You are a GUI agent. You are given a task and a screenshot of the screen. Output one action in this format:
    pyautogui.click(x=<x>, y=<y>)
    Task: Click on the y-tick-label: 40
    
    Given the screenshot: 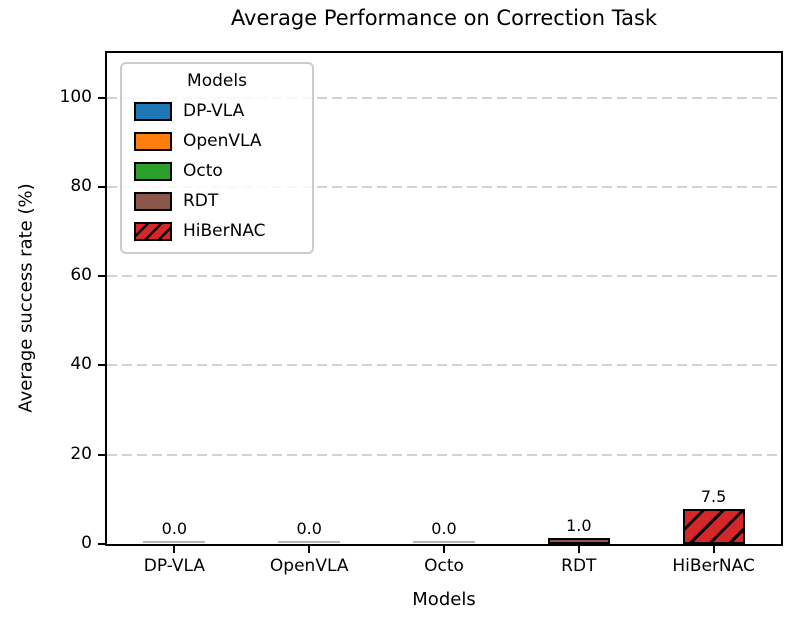 What is the action you would take?
    pyautogui.click(x=81, y=364)
    